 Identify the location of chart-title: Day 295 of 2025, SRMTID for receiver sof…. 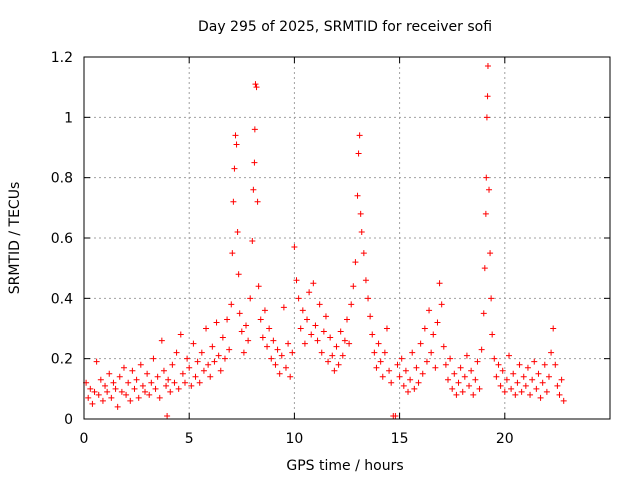
(345, 27).